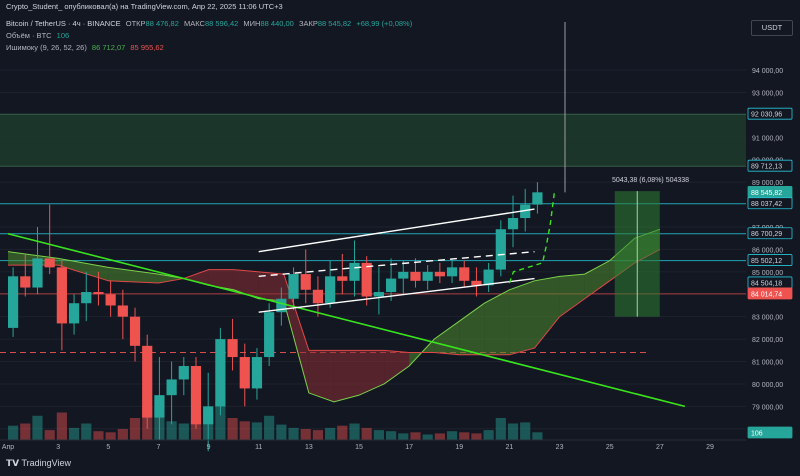 The height and width of the screenshot is (476, 800). I want to click on price-tag-label: 88 037,42, so click(766, 204).